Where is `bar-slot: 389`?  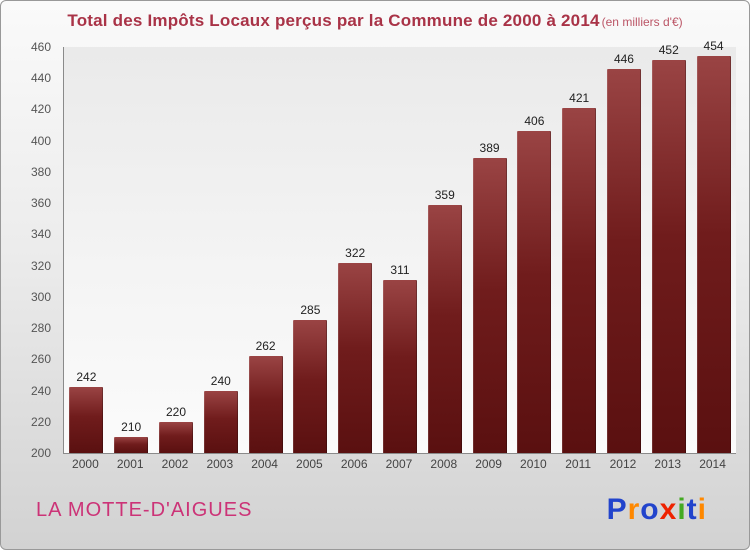
bar-slot: 389 is located at coordinates (489, 250).